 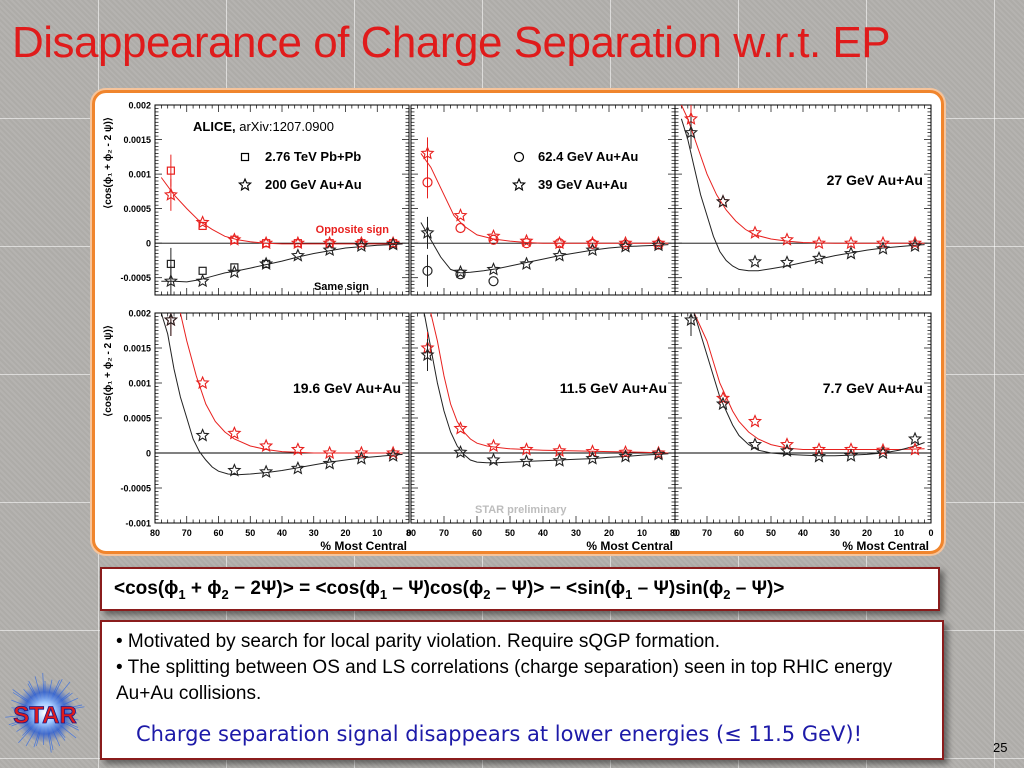 I want to click on page-number: 25, so click(x=1000, y=747).